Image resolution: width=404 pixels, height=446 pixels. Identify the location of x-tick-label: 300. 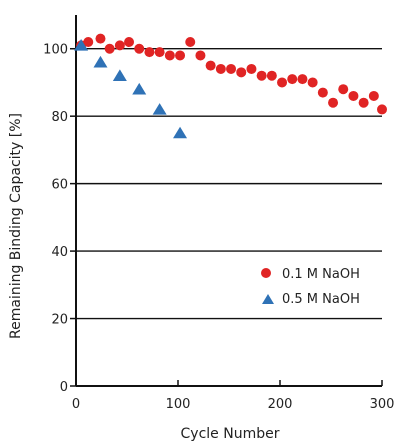
(382, 404).